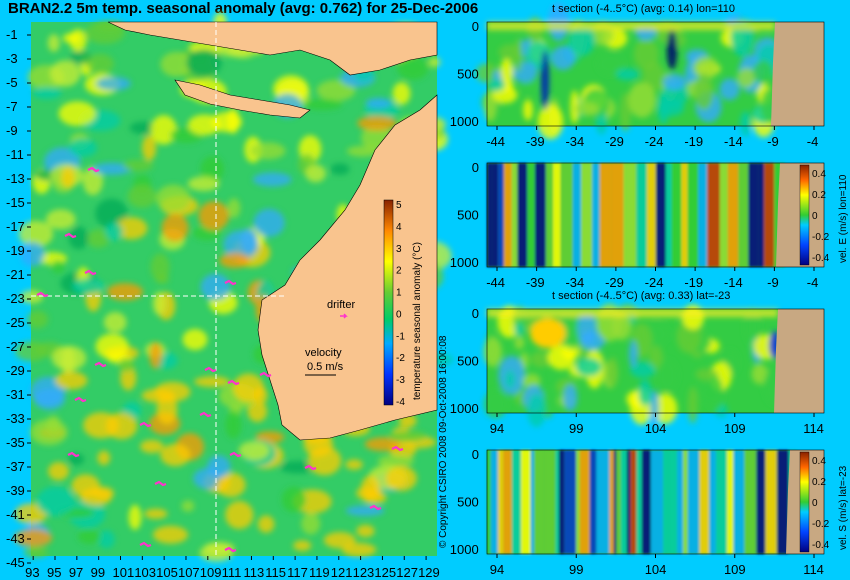  I want to click on velocity-colorbar-tick-label: -0.4, so click(821, 258).